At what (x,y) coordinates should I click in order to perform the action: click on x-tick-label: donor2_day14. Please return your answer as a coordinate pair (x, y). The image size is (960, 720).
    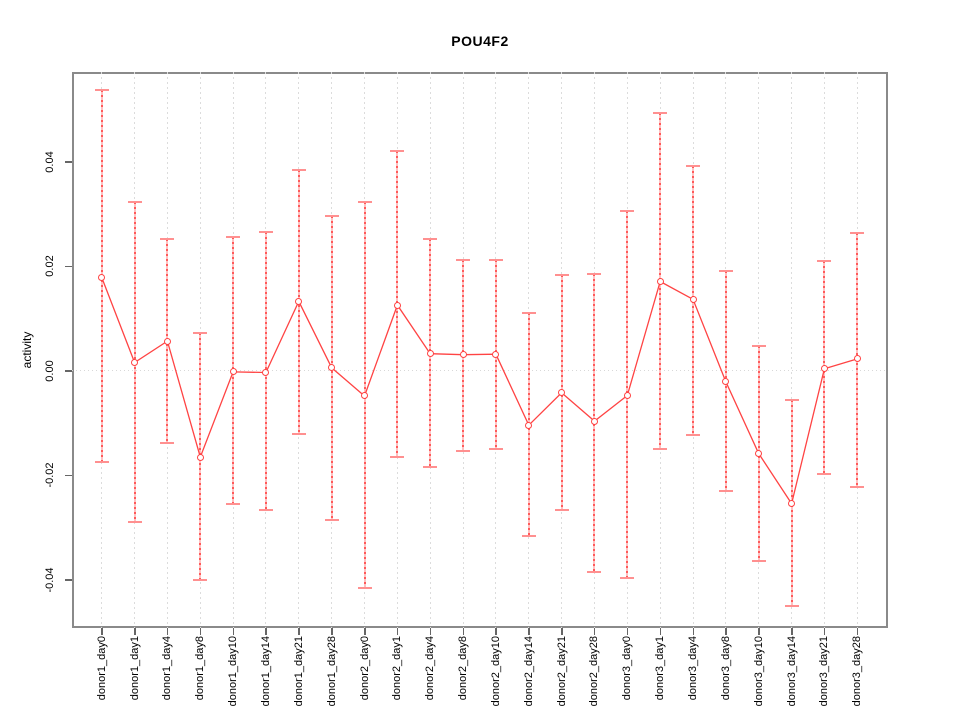
    Looking at the image, I should click on (528, 671).